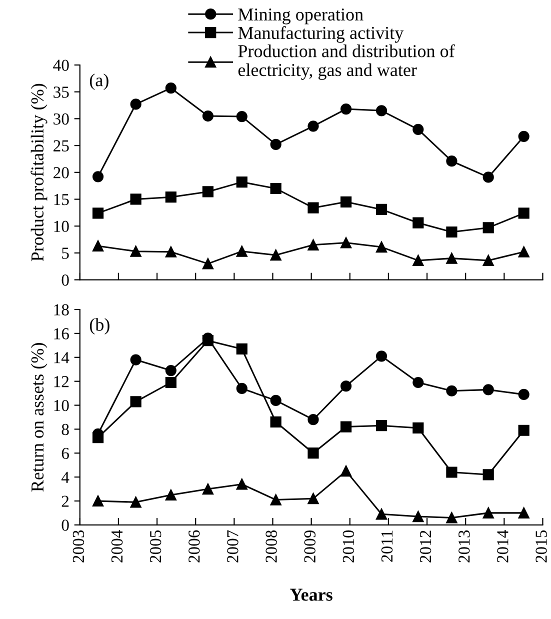  What do you see at coordinates (61, 92) in the screenshot?
I see `y-tick-label: 35` at bounding box center [61, 92].